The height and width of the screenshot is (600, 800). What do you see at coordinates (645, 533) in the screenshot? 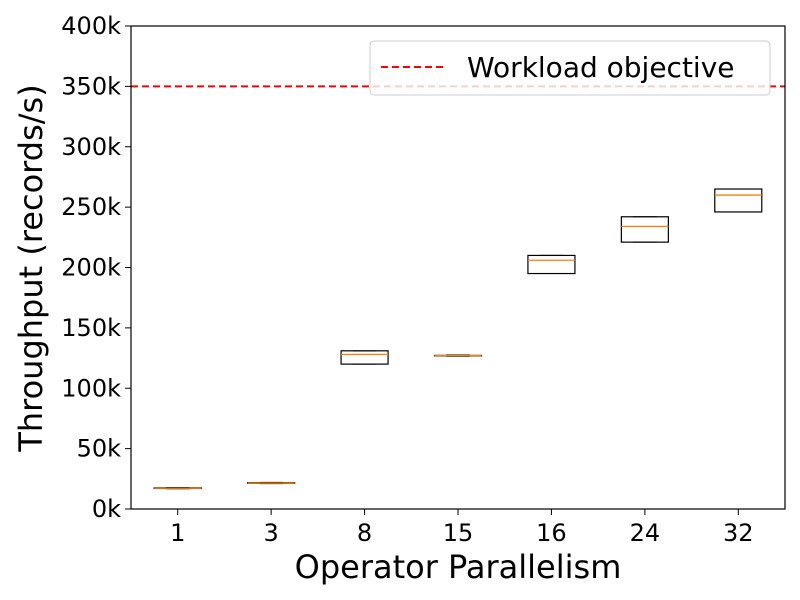
I see `x-tick-label: 24` at bounding box center [645, 533].